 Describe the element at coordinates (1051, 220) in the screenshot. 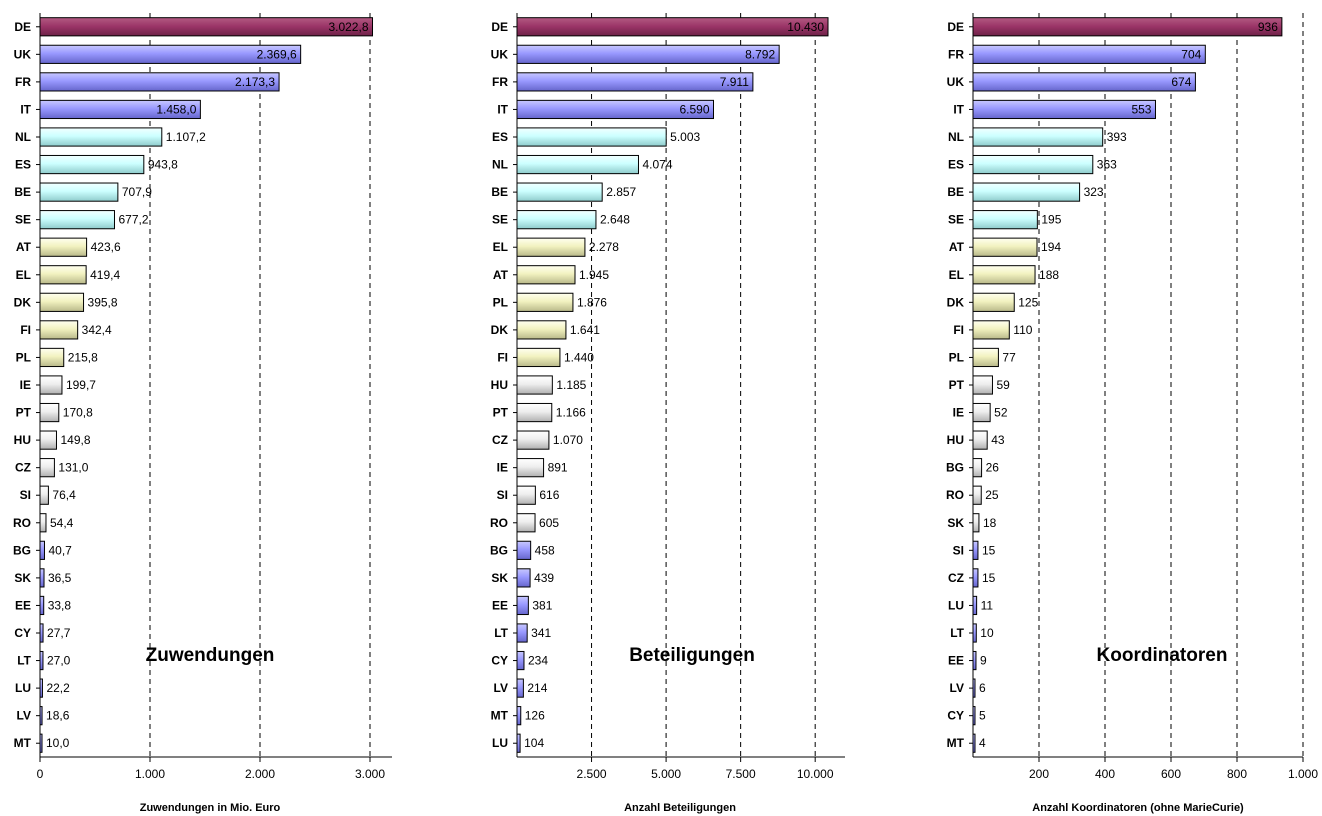

I see `data-label: 195` at that location.